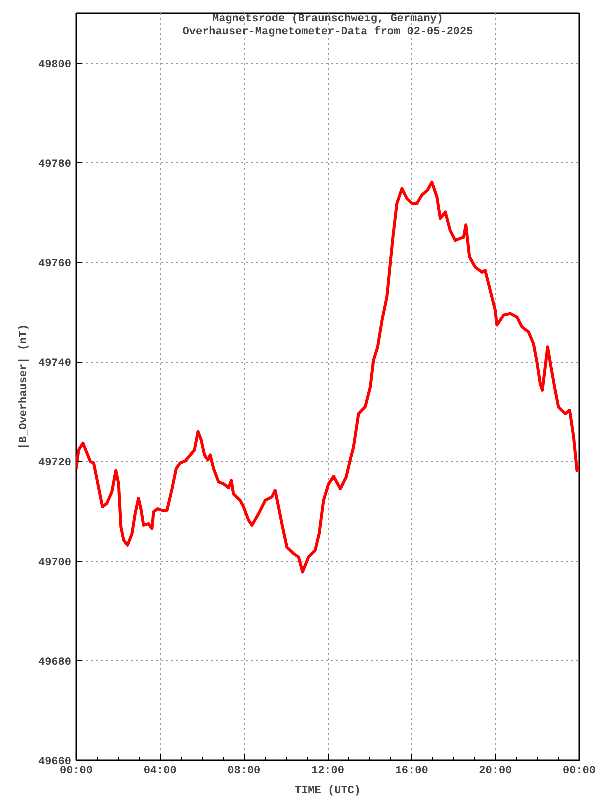 The image size is (600, 800). What do you see at coordinates (55, 662) in the screenshot?
I see `y-tick-label: 49680` at bounding box center [55, 662].